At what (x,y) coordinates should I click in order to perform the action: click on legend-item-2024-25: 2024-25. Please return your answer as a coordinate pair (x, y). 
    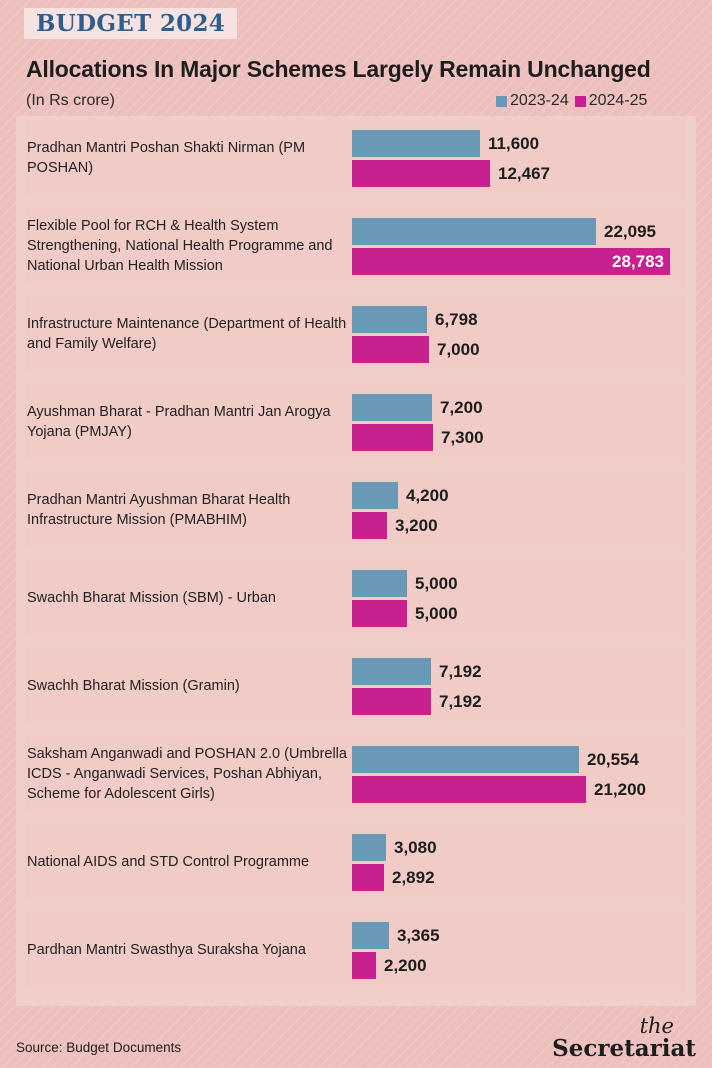
    Looking at the image, I should click on (611, 101).